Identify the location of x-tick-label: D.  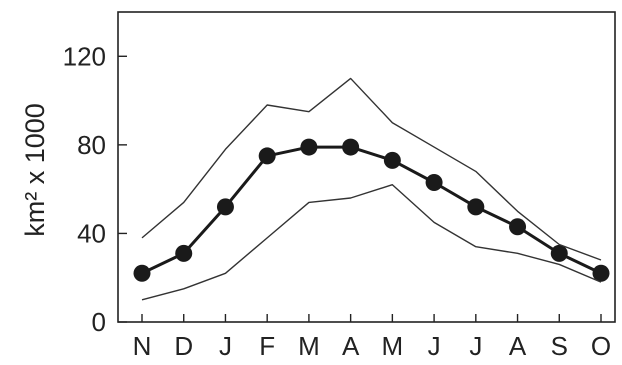
(183, 346).